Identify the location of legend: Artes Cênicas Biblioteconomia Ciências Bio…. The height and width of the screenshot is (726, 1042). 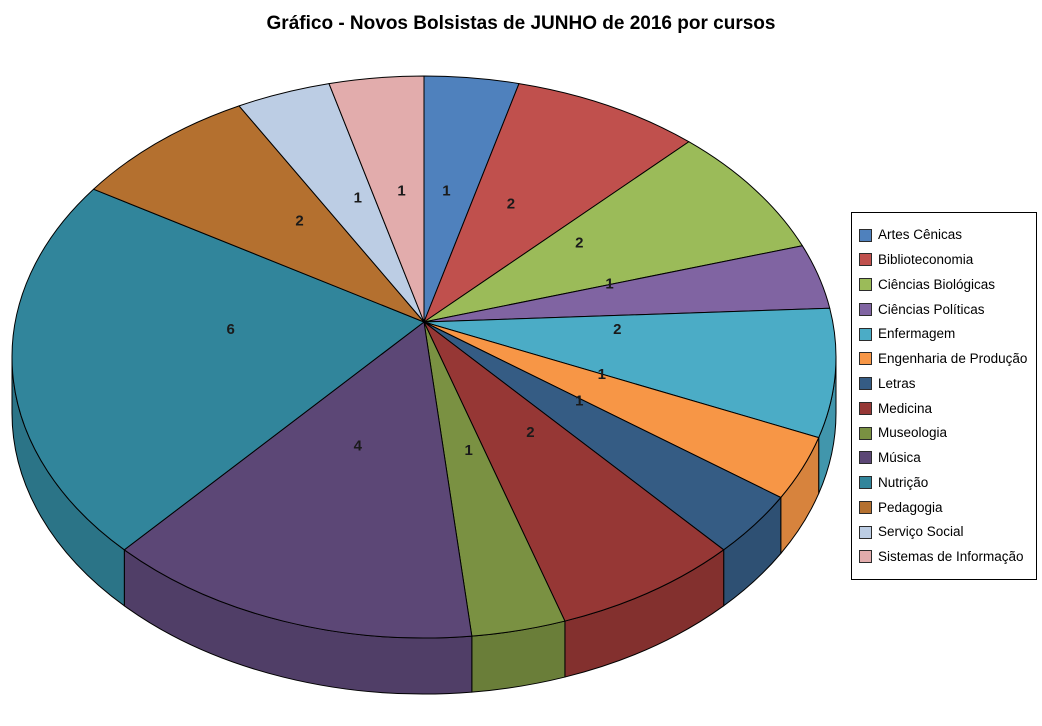
(944, 396).